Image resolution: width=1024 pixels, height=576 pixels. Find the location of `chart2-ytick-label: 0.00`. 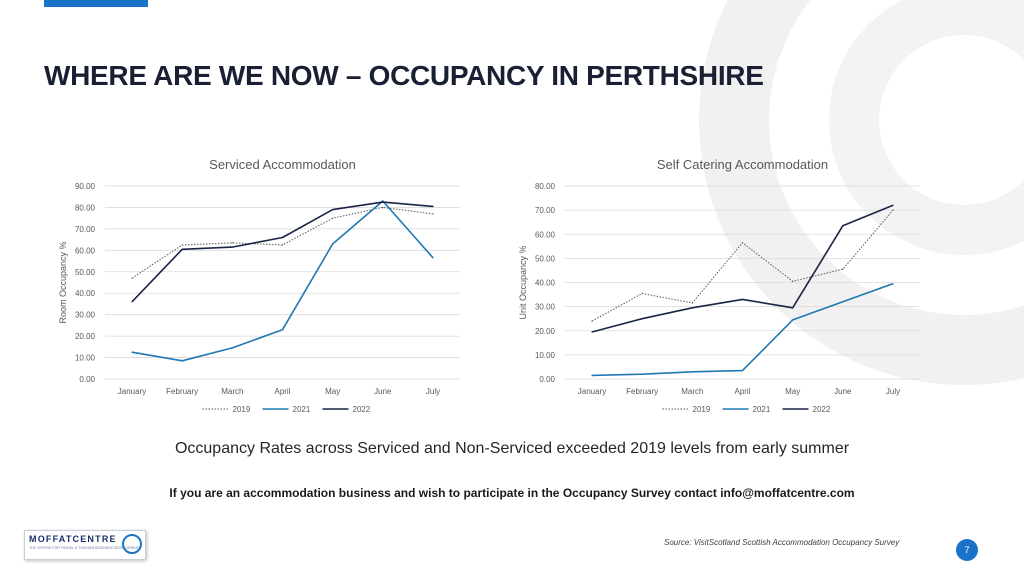

chart2-ytick-label: 0.00 is located at coordinates (547, 379).